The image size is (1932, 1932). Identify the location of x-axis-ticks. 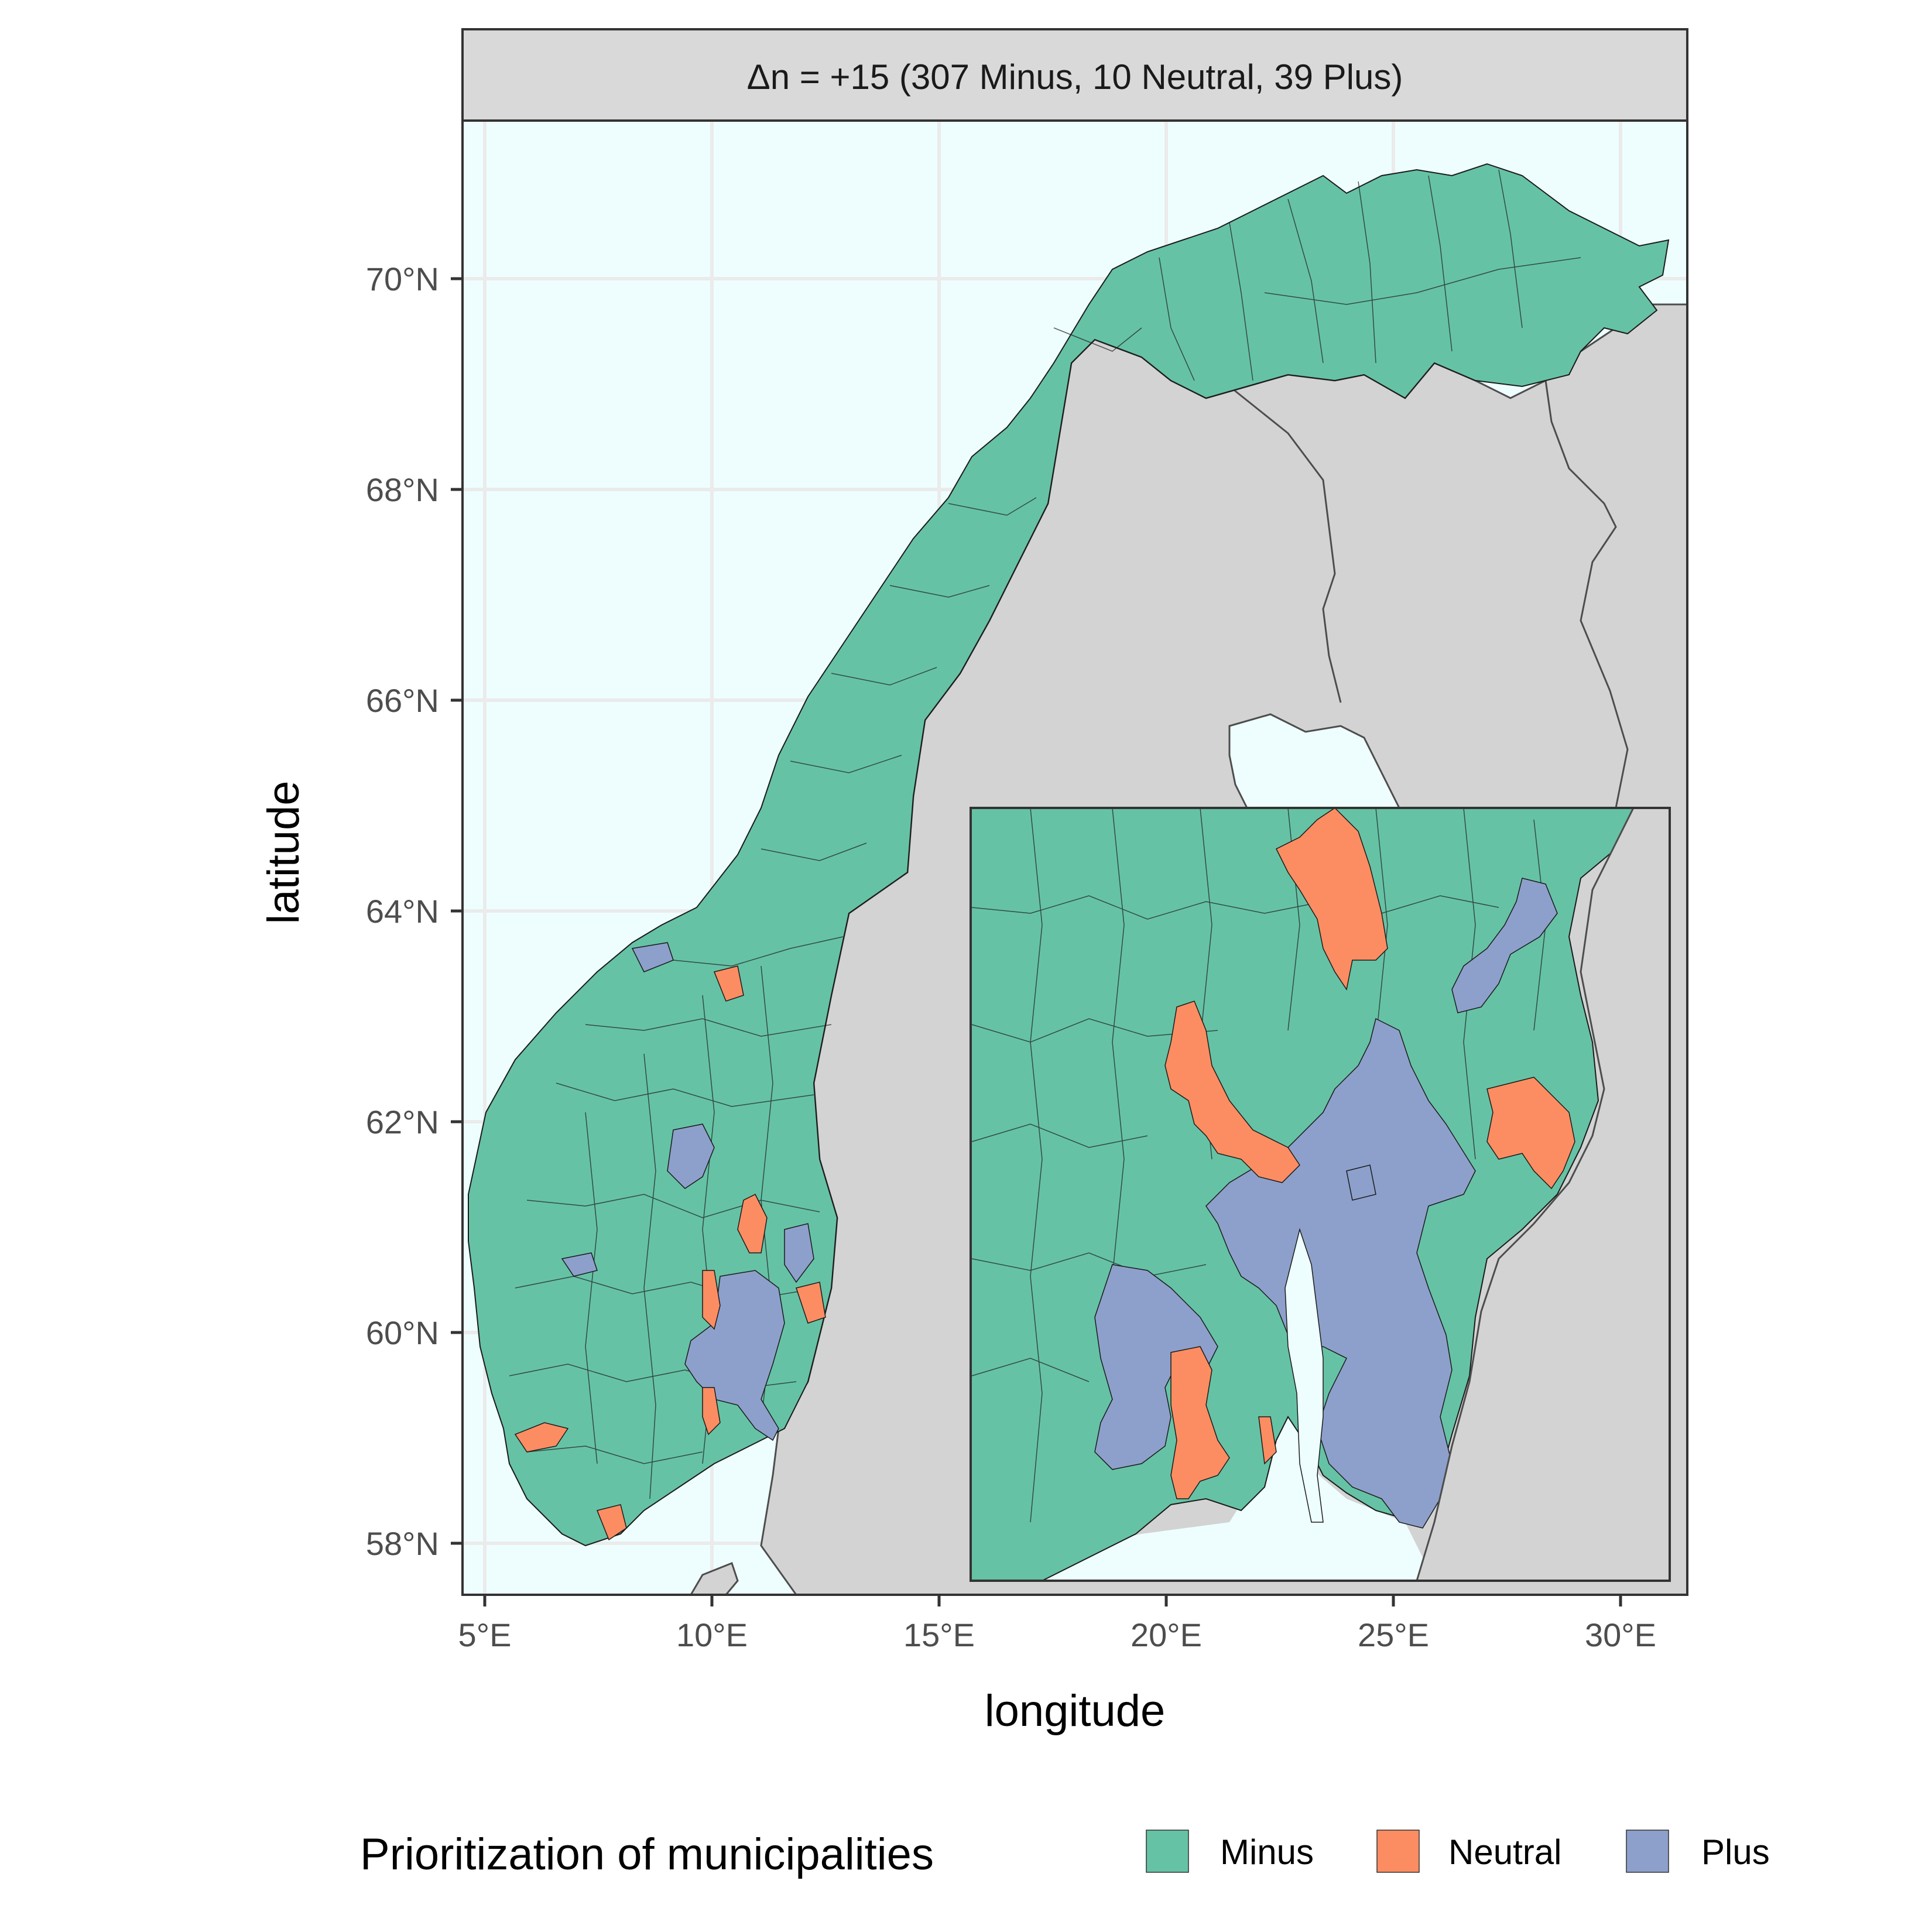
(1052, 1600).